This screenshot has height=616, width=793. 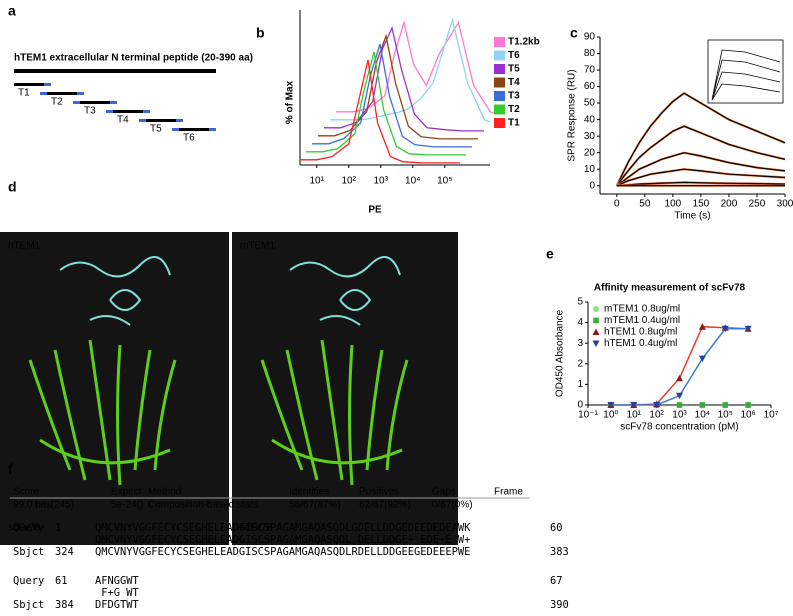 What do you see at coordinates (670, 288) in the screenshot?
I see `chart-title: Affinity measurement of scFv78` at bounding box center [670, 288].